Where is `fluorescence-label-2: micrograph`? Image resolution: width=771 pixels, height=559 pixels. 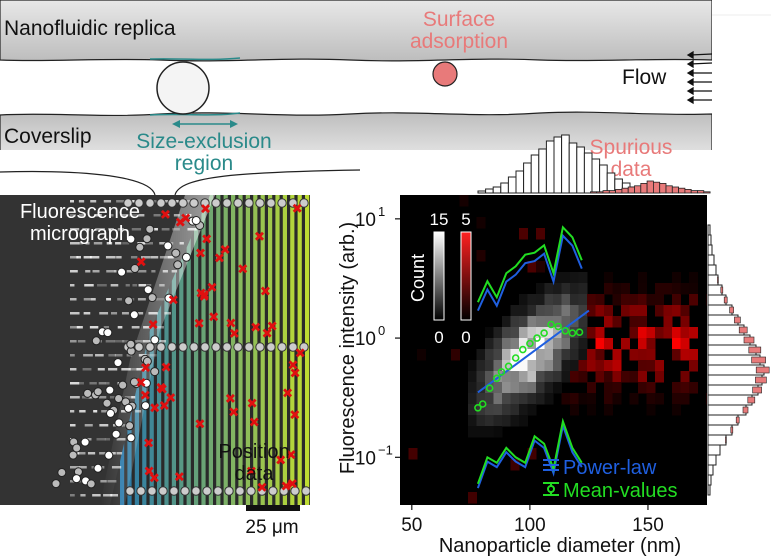 fluorescence-label-2: micrograph is located at coordinates (80, 234).